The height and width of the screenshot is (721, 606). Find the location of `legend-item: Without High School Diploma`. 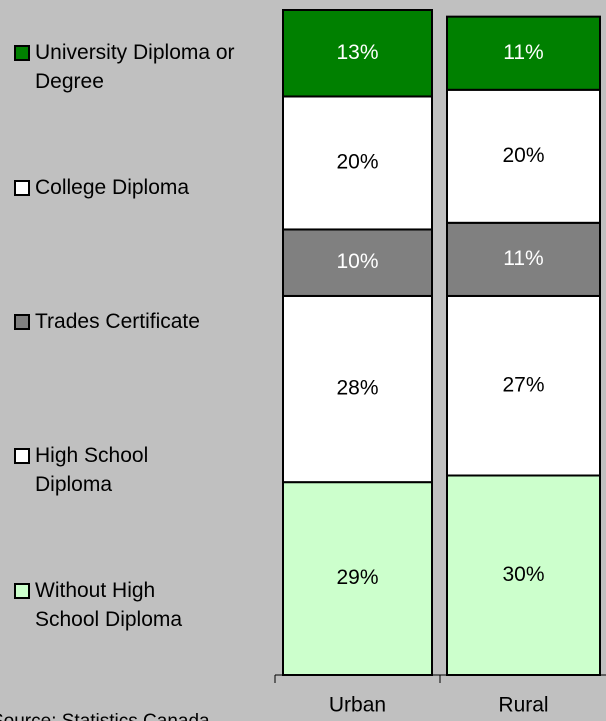

legend-item: Without High School Diploma is located at coordinates (112, 605).